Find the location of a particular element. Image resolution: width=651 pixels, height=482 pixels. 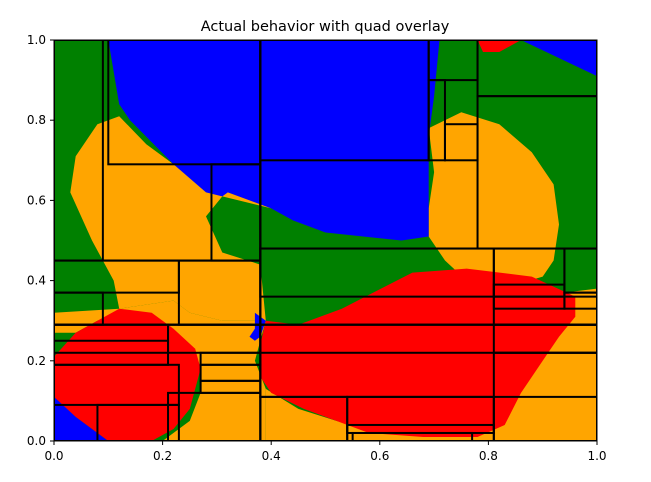

x-tick-label: 0.4 is located at coordinates (271, 456).